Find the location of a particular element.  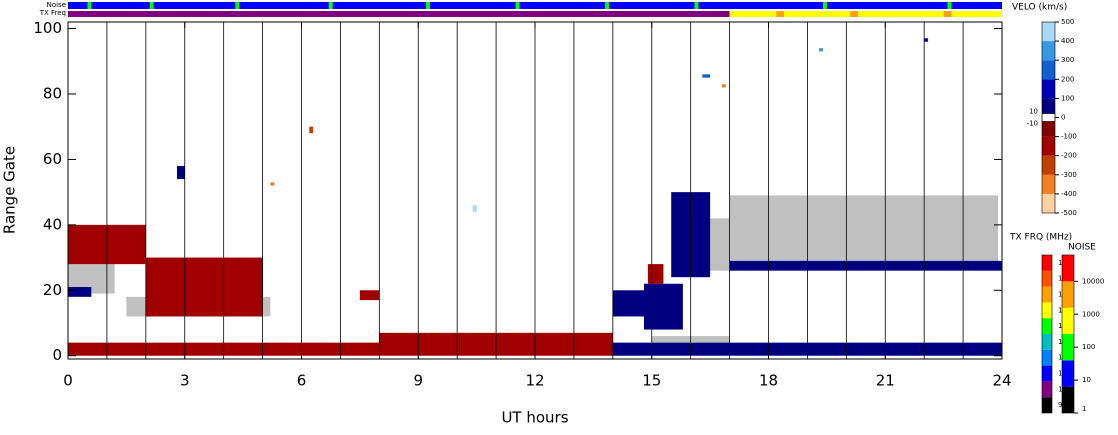

tx-track-label: TX Freq is located at coordinates (52, 13).